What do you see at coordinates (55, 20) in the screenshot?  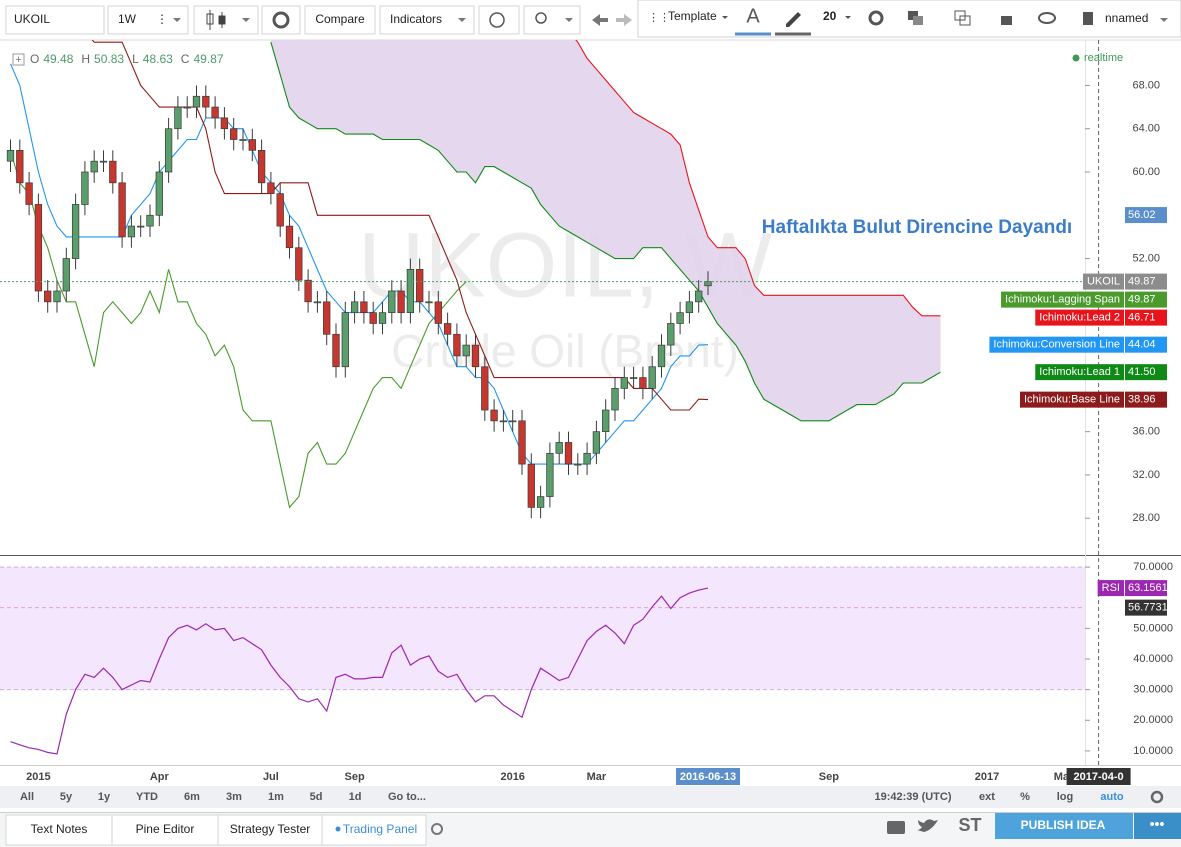 I see `symbol-box` at bounding box center [55, 20].